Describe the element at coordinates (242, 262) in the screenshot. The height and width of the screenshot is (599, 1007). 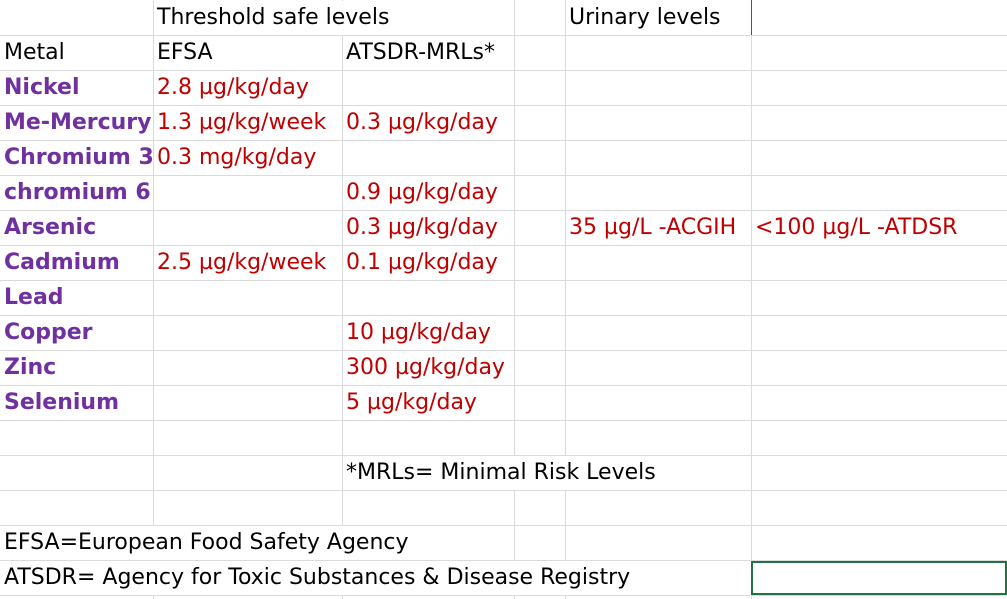
I see `efsa-value-cell: 2.5 µg/kg/week` at that location.